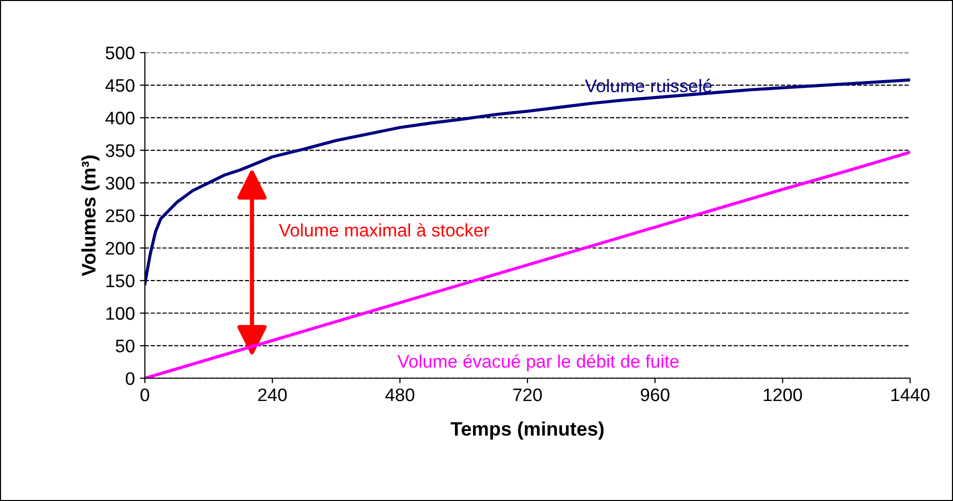  I want to click on x-axis-title: Temps (minutes), so click(527, 430).